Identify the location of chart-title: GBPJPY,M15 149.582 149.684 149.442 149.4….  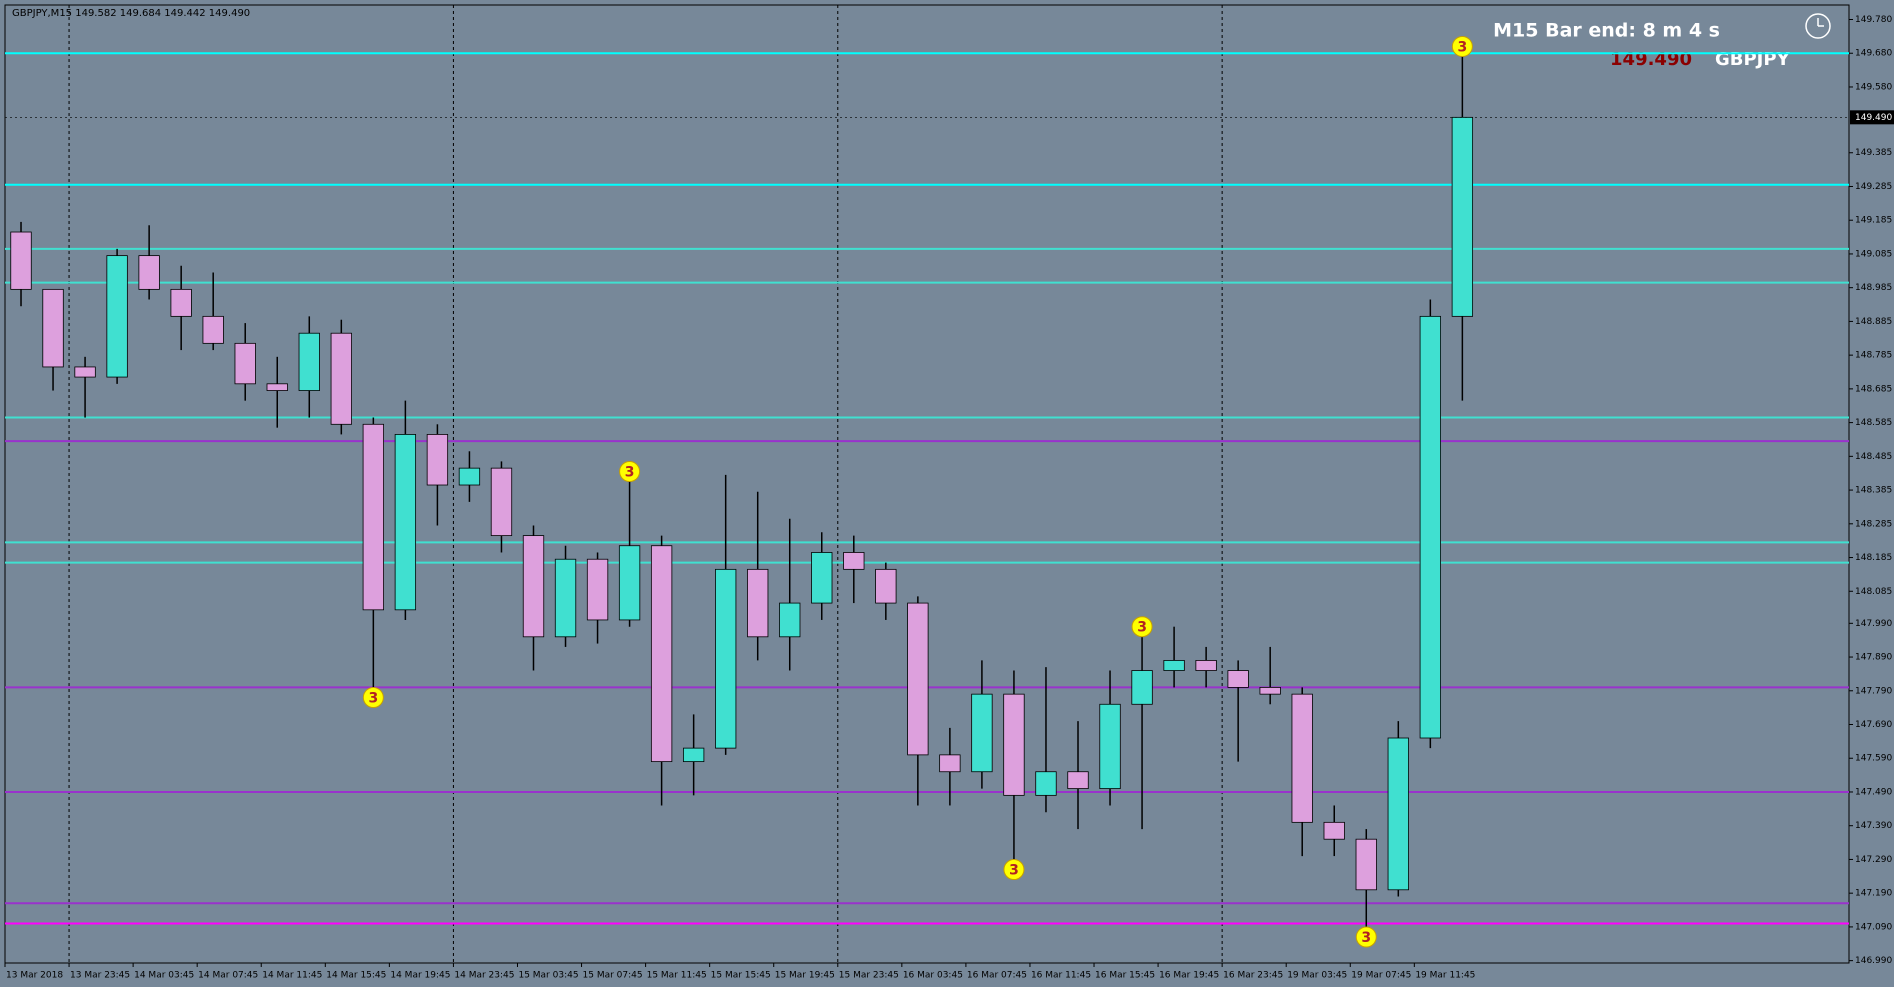
(131, 13).